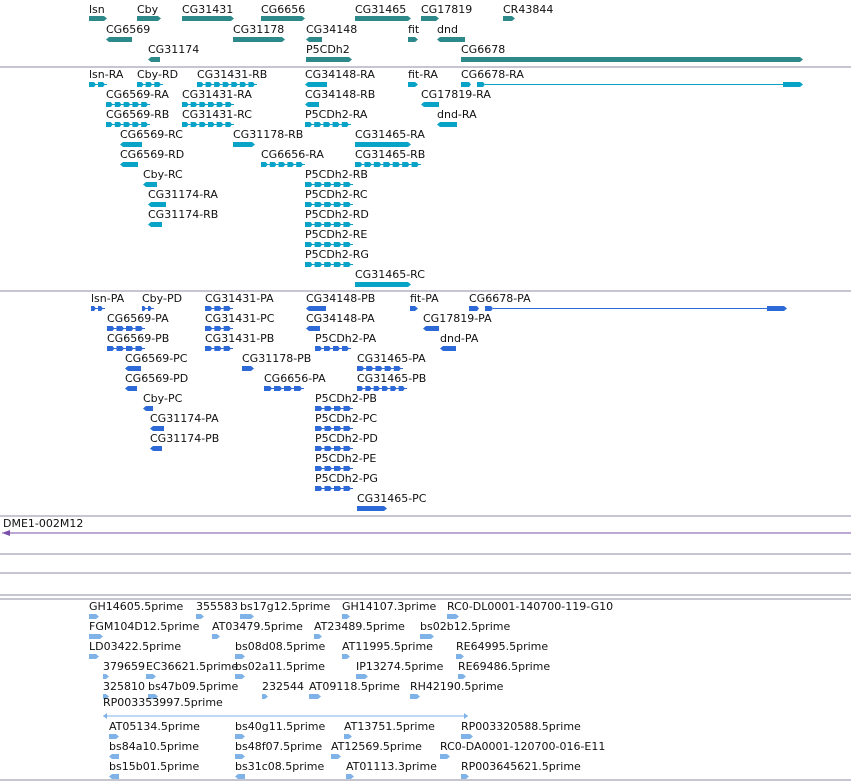  Describe the element at coordinates (346, 401) in the screenshot. I see `protein-feature: P5CDh2-PB` at that location.